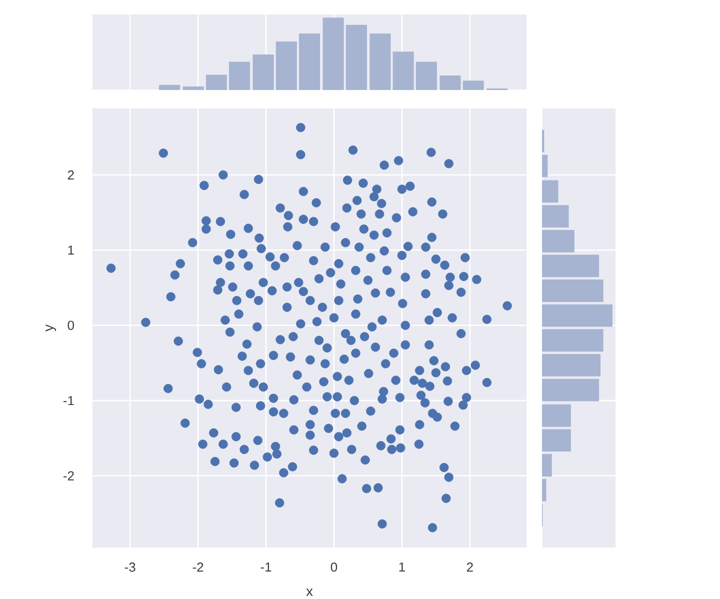  What do you see at coordinates (469, 567) in the screenshot?
I see `x-tick-label: 2` at bounding box center [469, 567].